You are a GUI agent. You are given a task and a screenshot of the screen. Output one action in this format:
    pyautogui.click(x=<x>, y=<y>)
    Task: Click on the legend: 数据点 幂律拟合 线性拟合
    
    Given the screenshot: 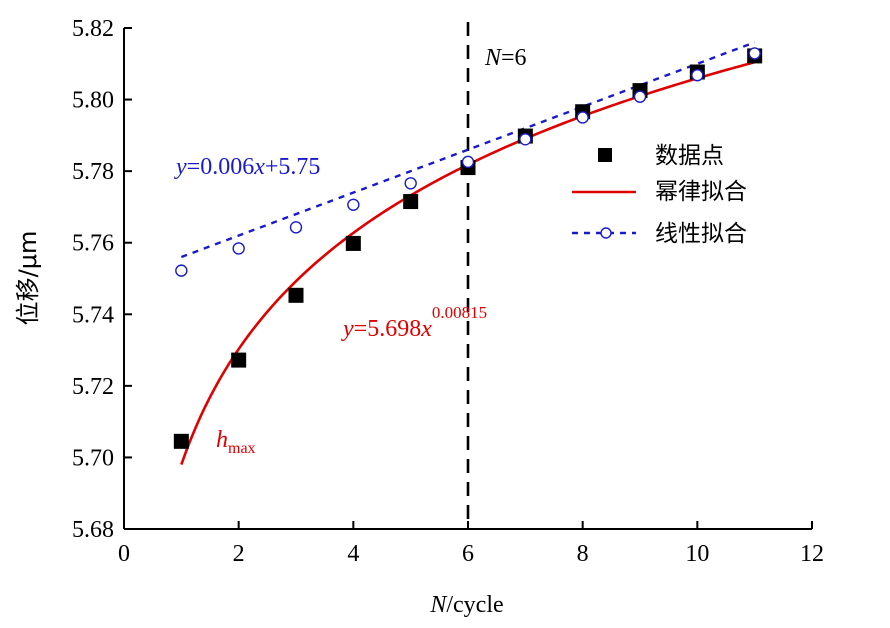 What is the action you would take?
    pyautogui.click(x=659, y=195)
    